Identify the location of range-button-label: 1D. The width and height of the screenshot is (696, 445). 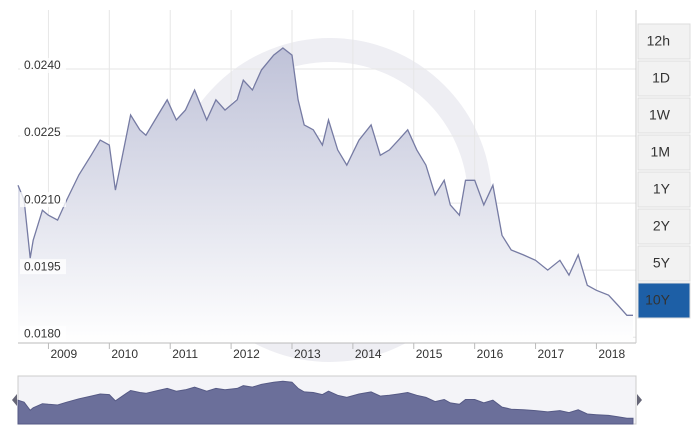
(661, 78).